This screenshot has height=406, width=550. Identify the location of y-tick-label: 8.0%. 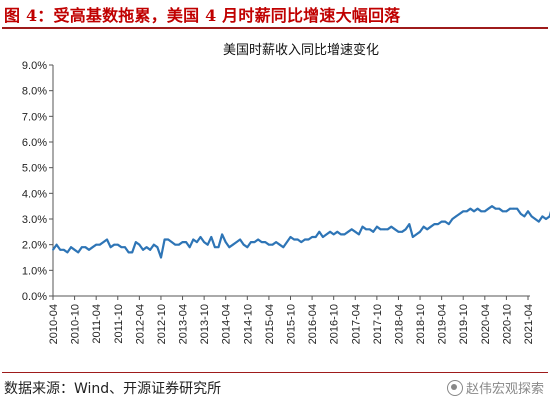
(34, 92).